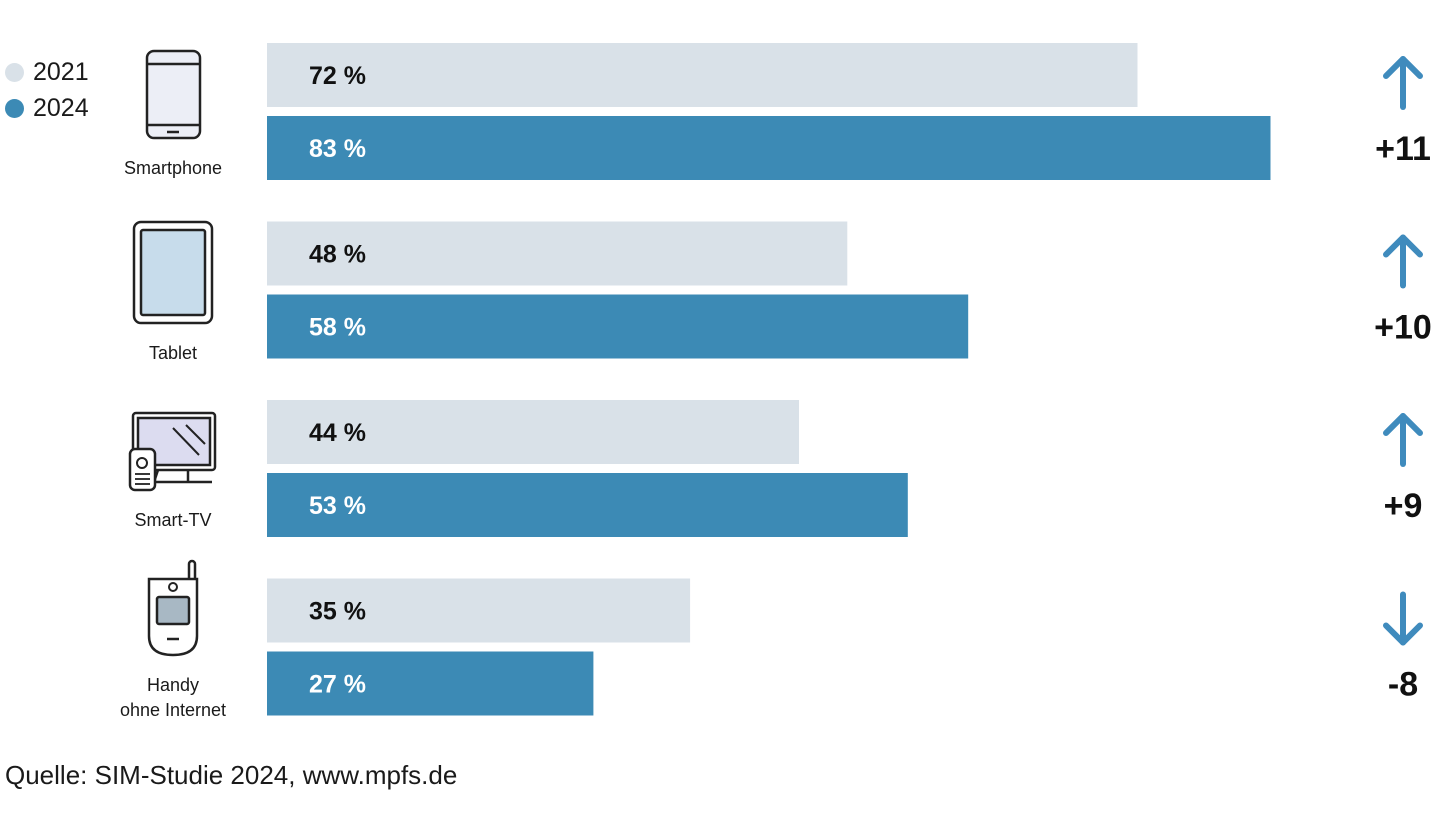 Image resolution: width=1439 pixels, height=836 pixels. What do you see at coordinates (172, 520) in the screenshot?
I see `category-label: Smart-TV` at bounding box center [172, 520].